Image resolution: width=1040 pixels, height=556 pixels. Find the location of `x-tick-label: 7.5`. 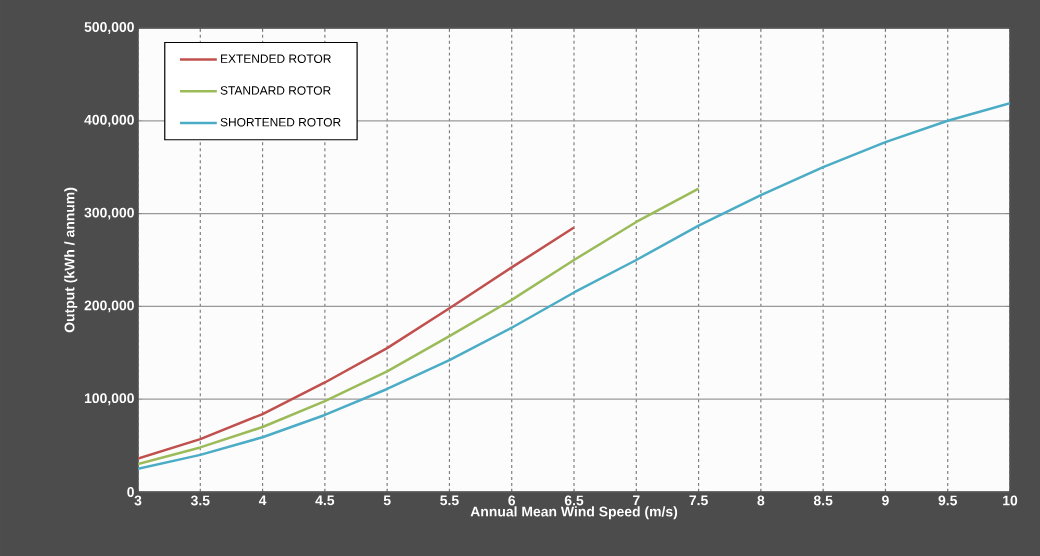

x-tick-label: 7.5 is located at coordinates (698, 500).